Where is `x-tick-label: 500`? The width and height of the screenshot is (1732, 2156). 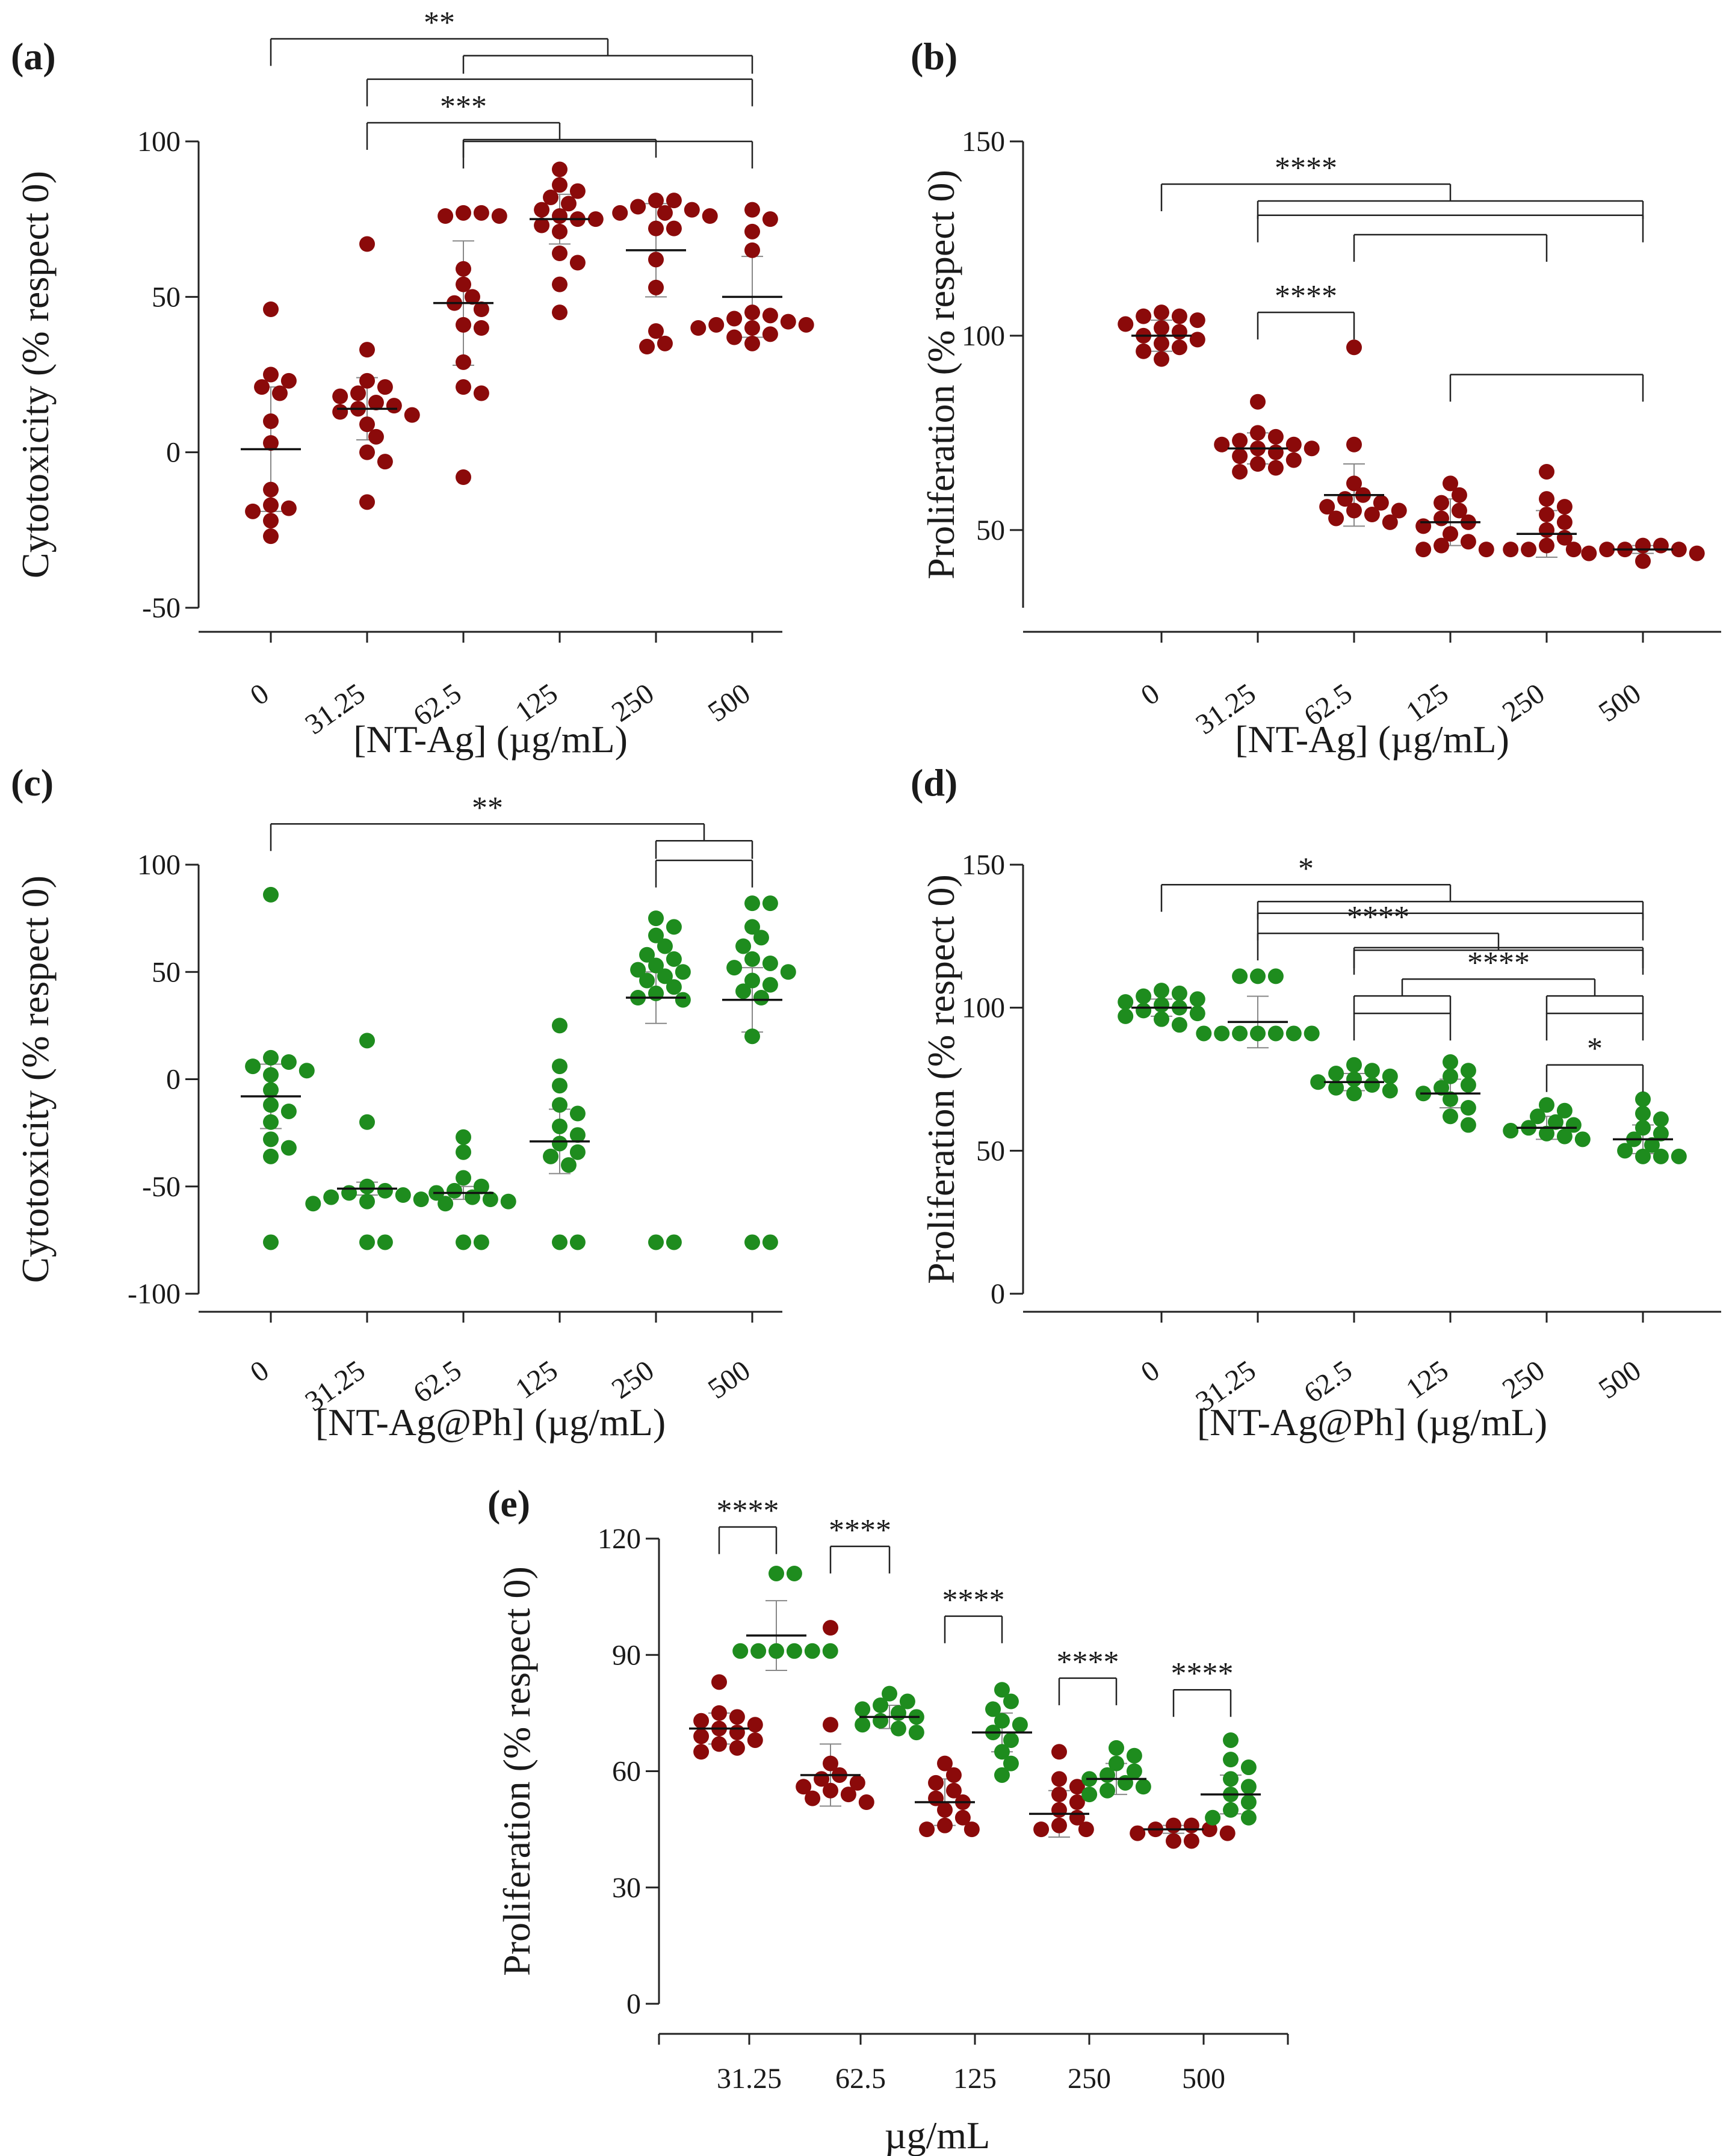 x-tick-label: 500 is located at coordinates (1203, 2079).